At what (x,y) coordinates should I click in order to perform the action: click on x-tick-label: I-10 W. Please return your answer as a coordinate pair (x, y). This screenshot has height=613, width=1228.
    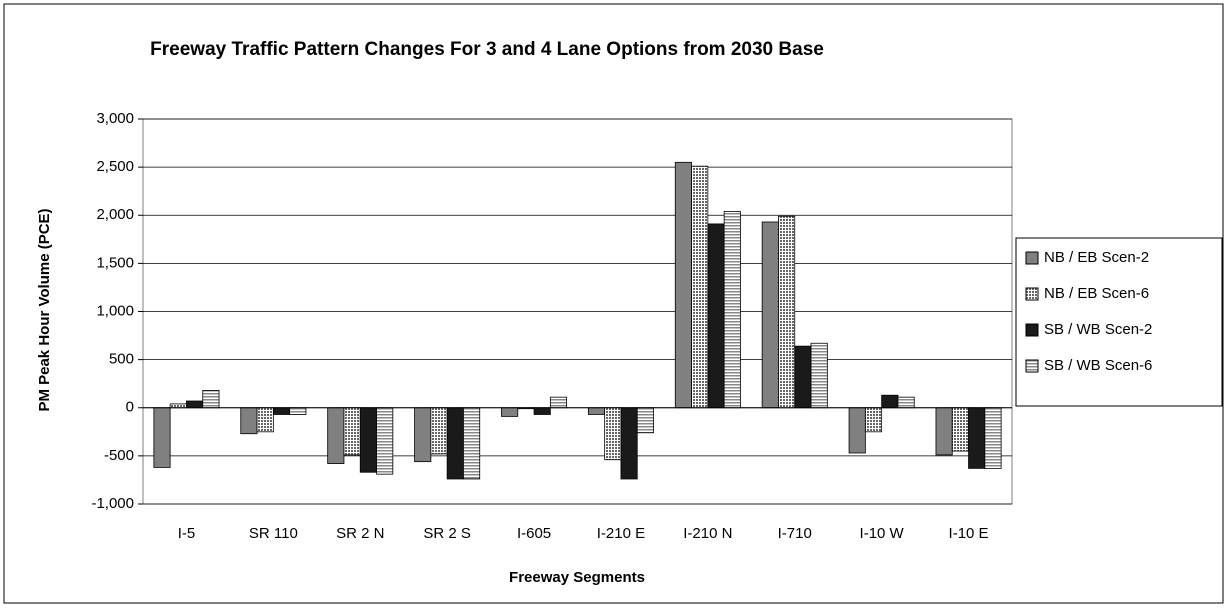
    Looking at the image, I should click on (882, 533).